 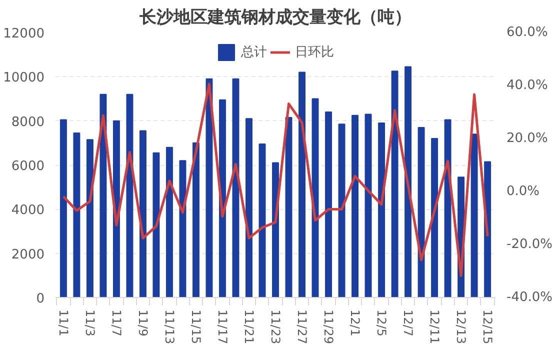 What do you see at coordinates (529, 297) in the screenshot?
I see `y2-tick-label: -40.0%` at bounding box center [529, 297].